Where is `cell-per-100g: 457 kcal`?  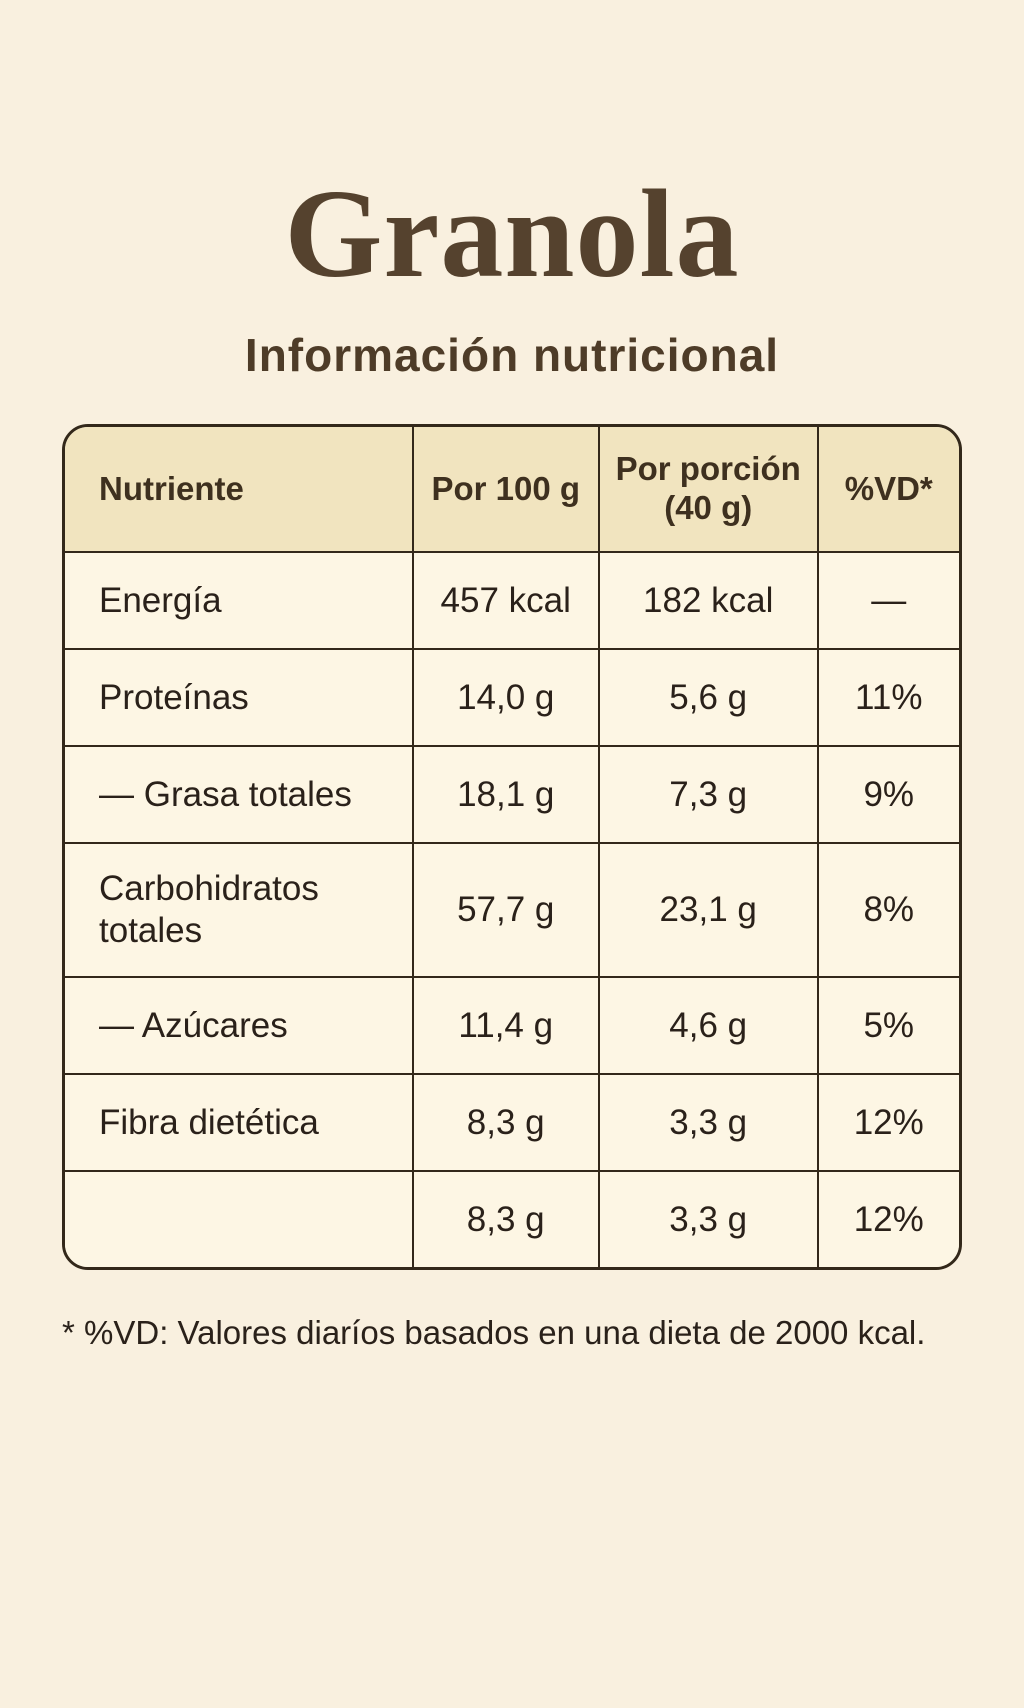
cell-per-100g: 457 kcal is located at coordinates (505, 600).